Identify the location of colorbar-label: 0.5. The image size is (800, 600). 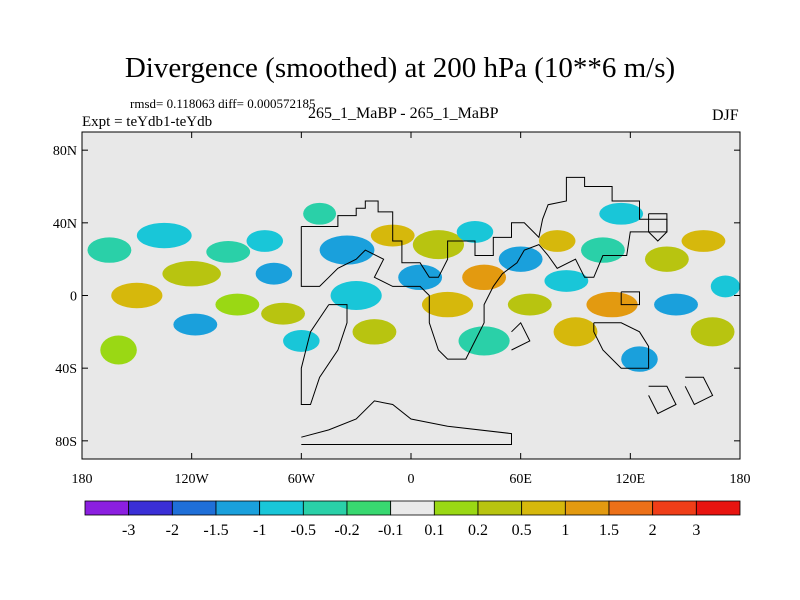
(522, 530).